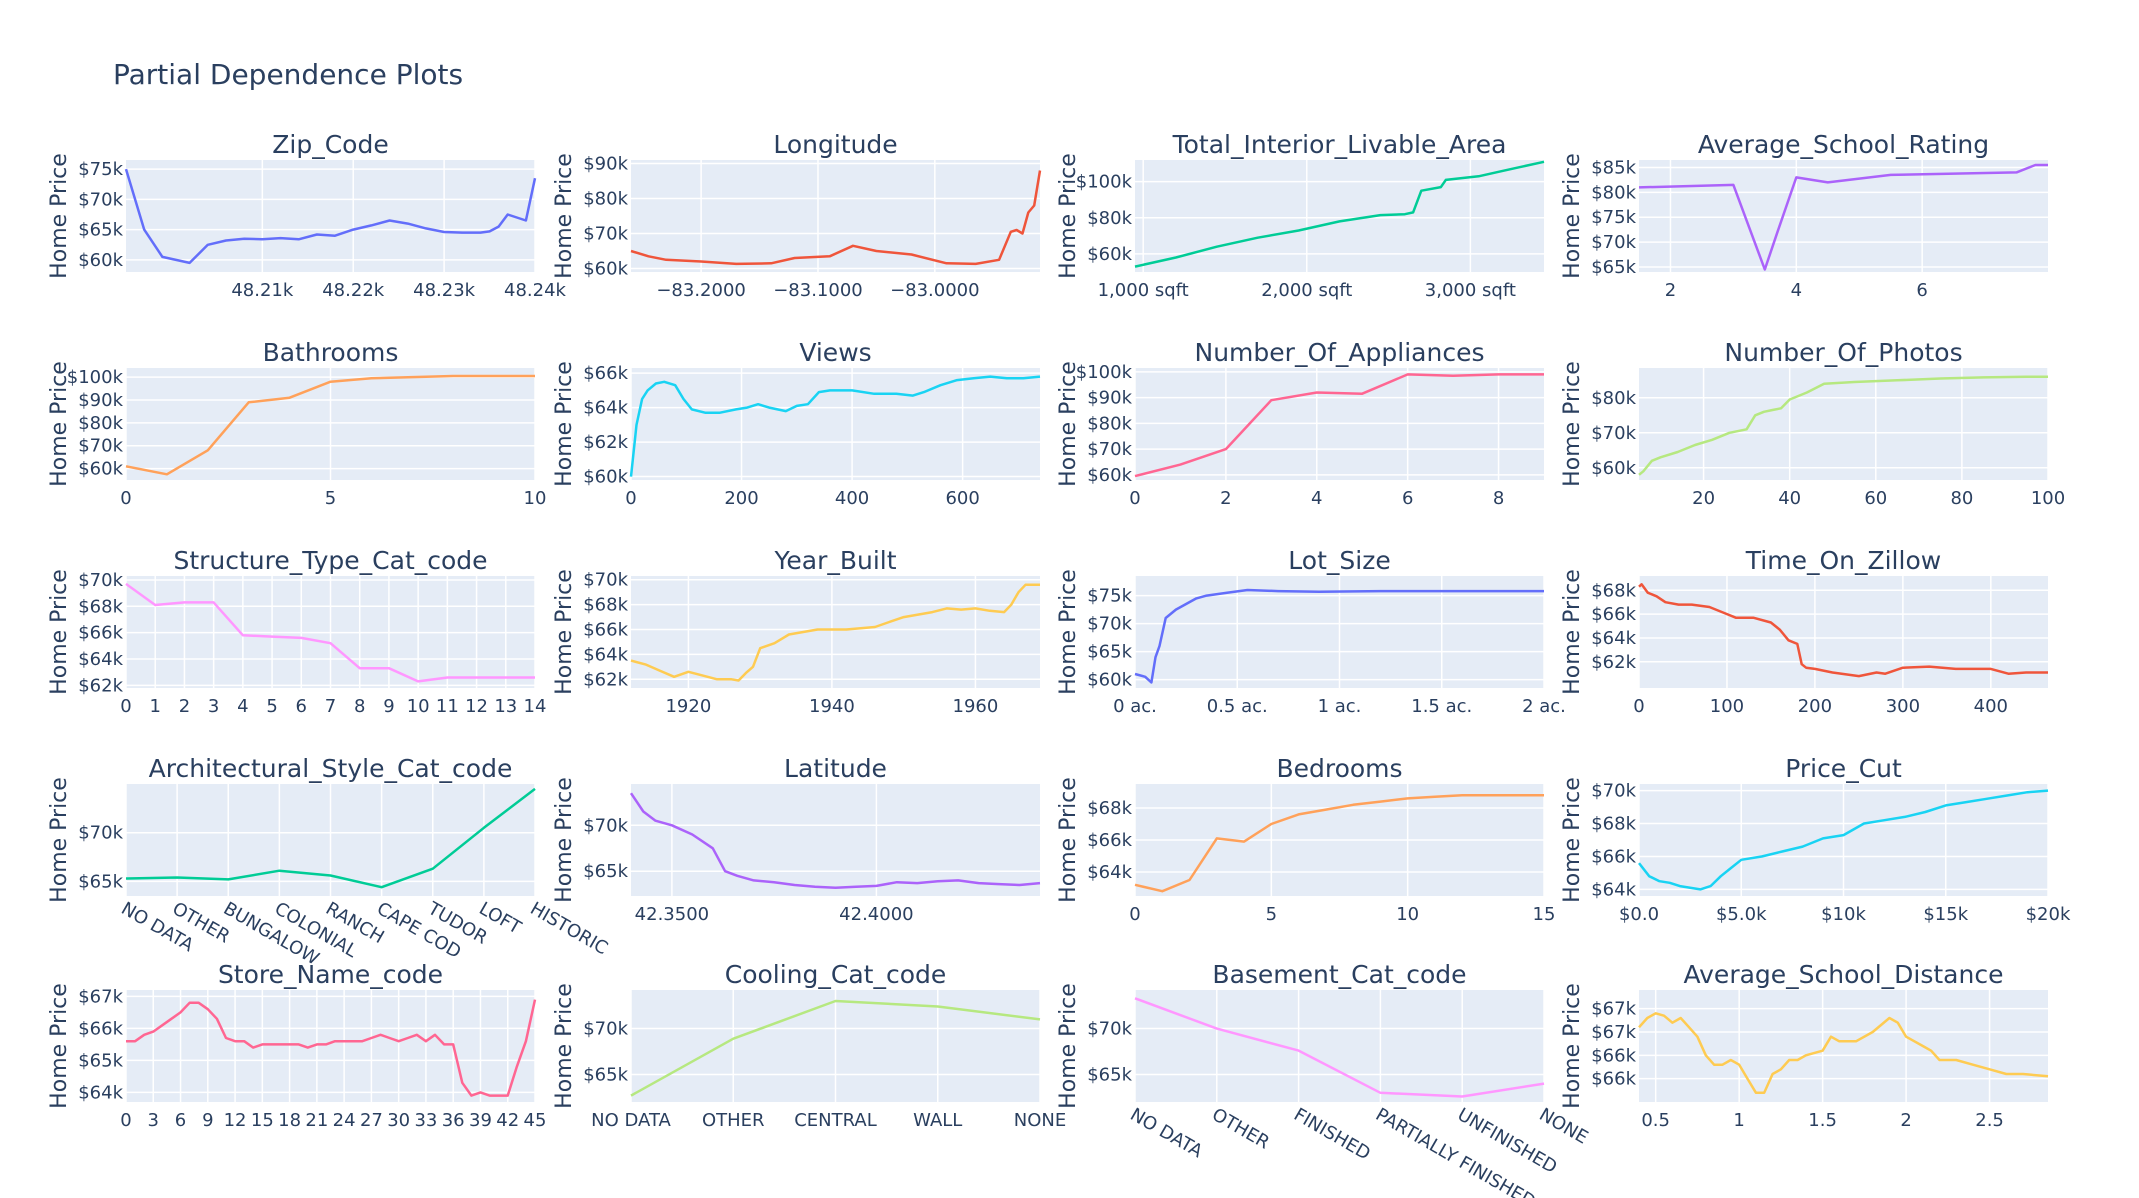 The height and width of the screenshot is (1198, 2139). What do you see at coordinates (476, 706) in the screenshot?
I see `x-tick-label: 12` at bounding box center [476, 706].